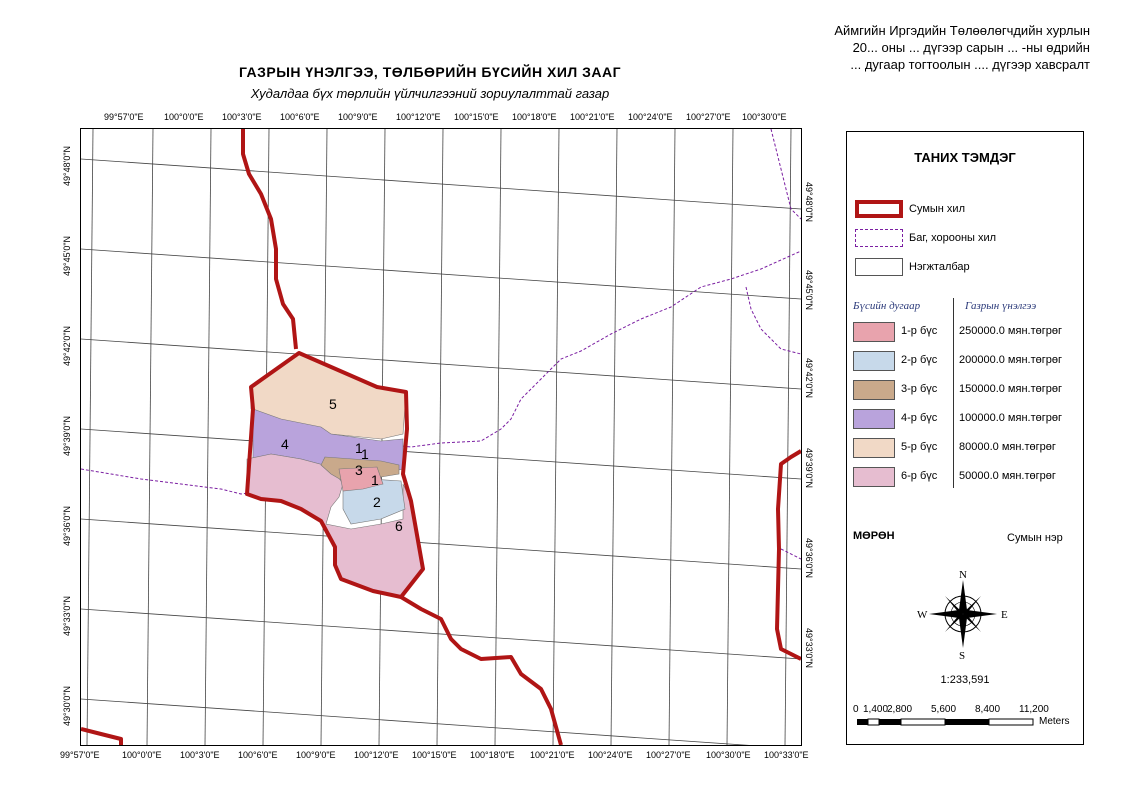 This screenshot has width=1122, height=794. Describe the element at coordinates (492, 755) in the screenshot. I see `lon-tick-label: 100°18'0"E` at that location.